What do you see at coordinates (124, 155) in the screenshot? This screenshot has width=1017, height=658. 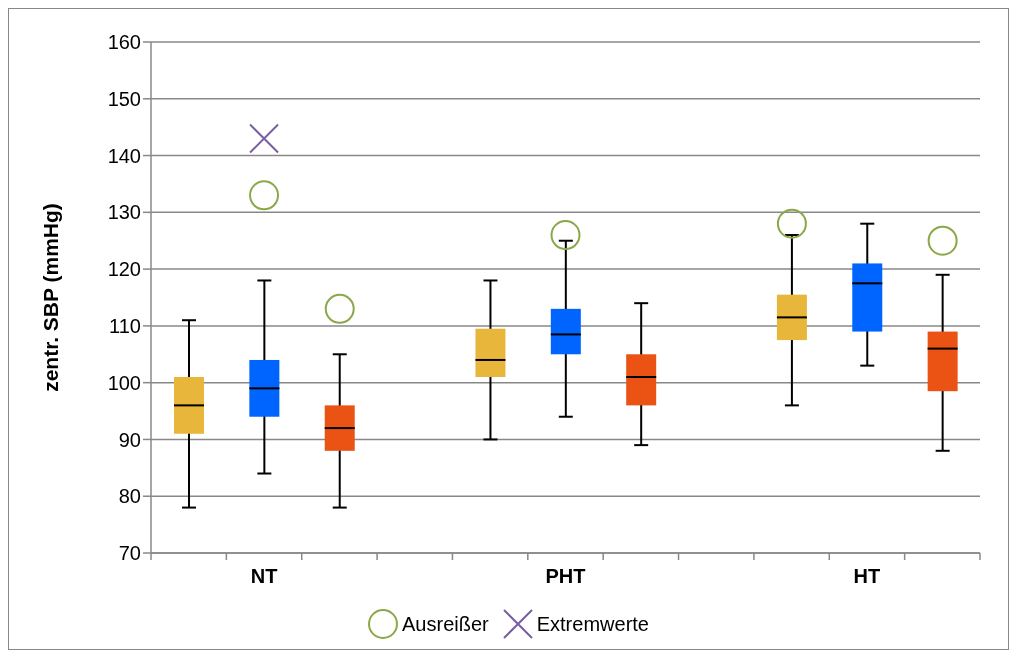 I see `y-tick-label: 140` at bounding box center [124, 155].